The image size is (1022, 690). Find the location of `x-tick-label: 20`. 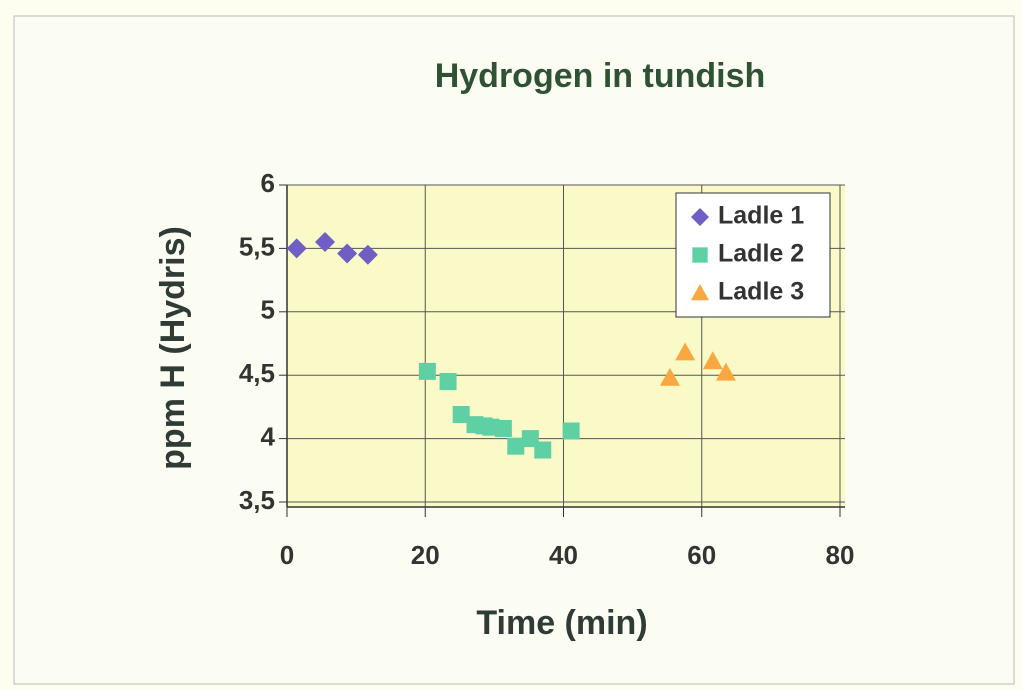

x-tick-label: 20 is located at coordinates (425, 555).